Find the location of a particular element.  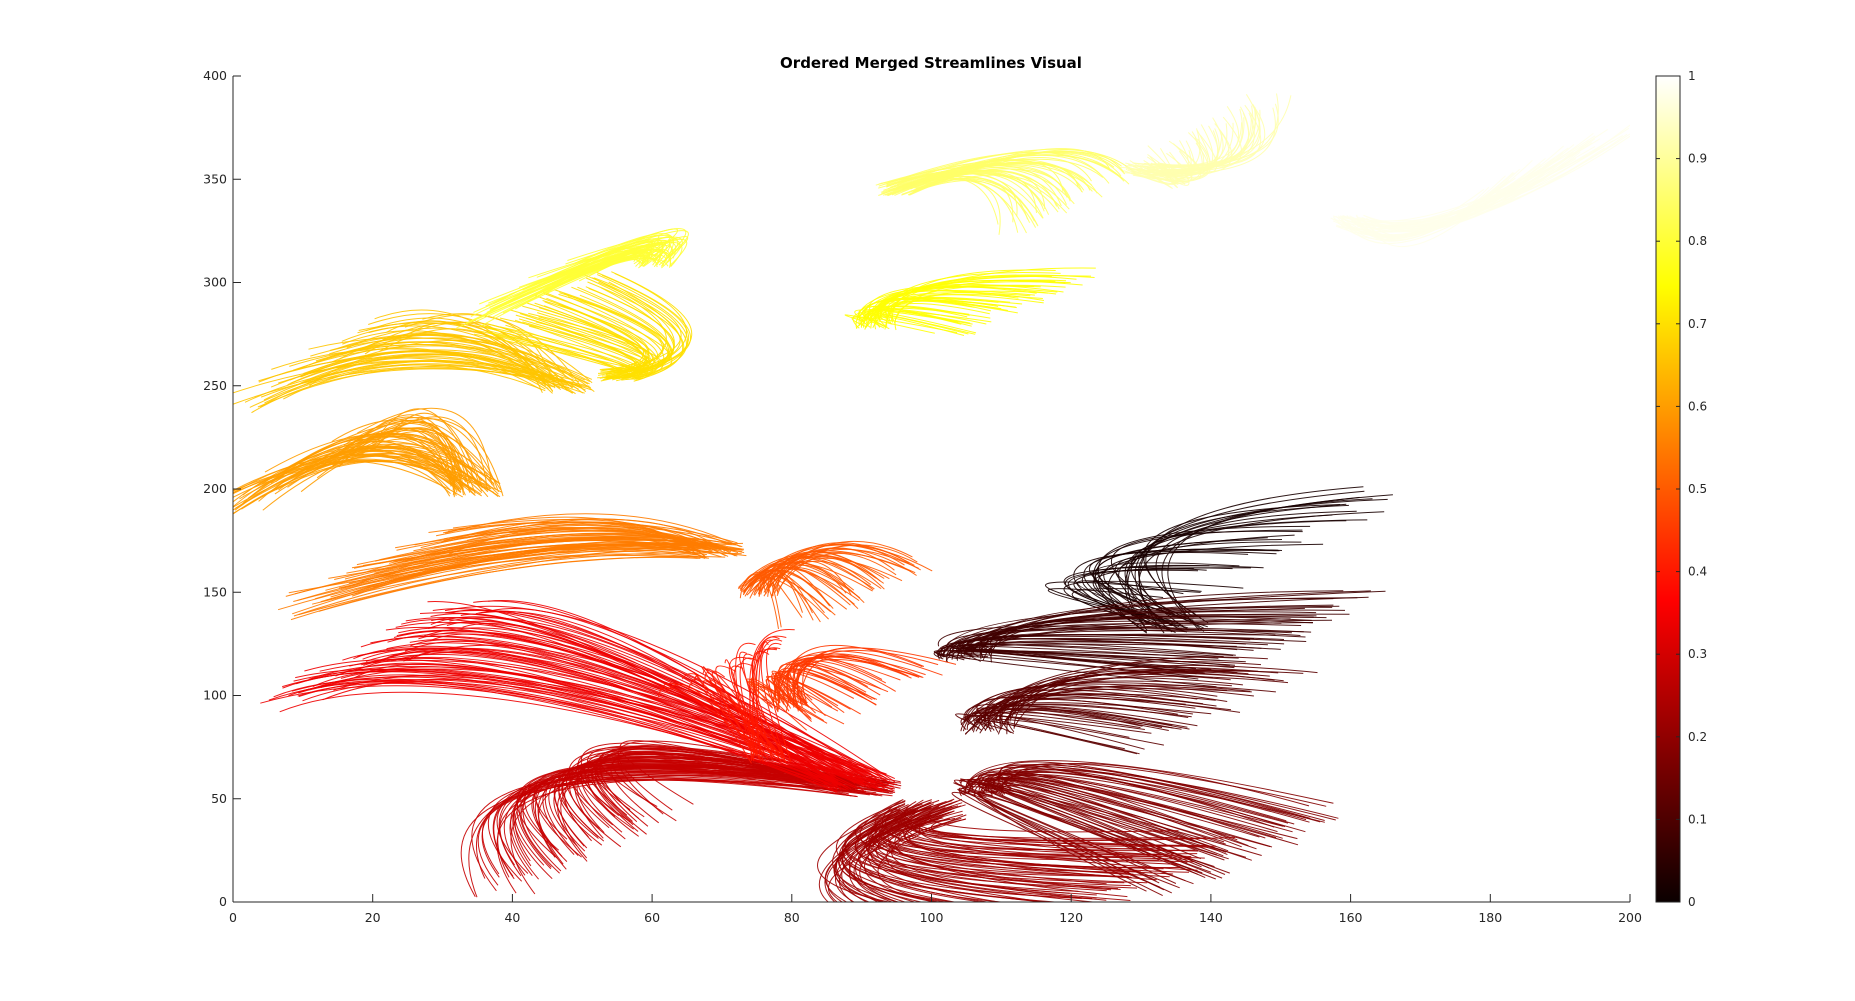

x-tick-label: 180 is located at coordinates (1490, 917).